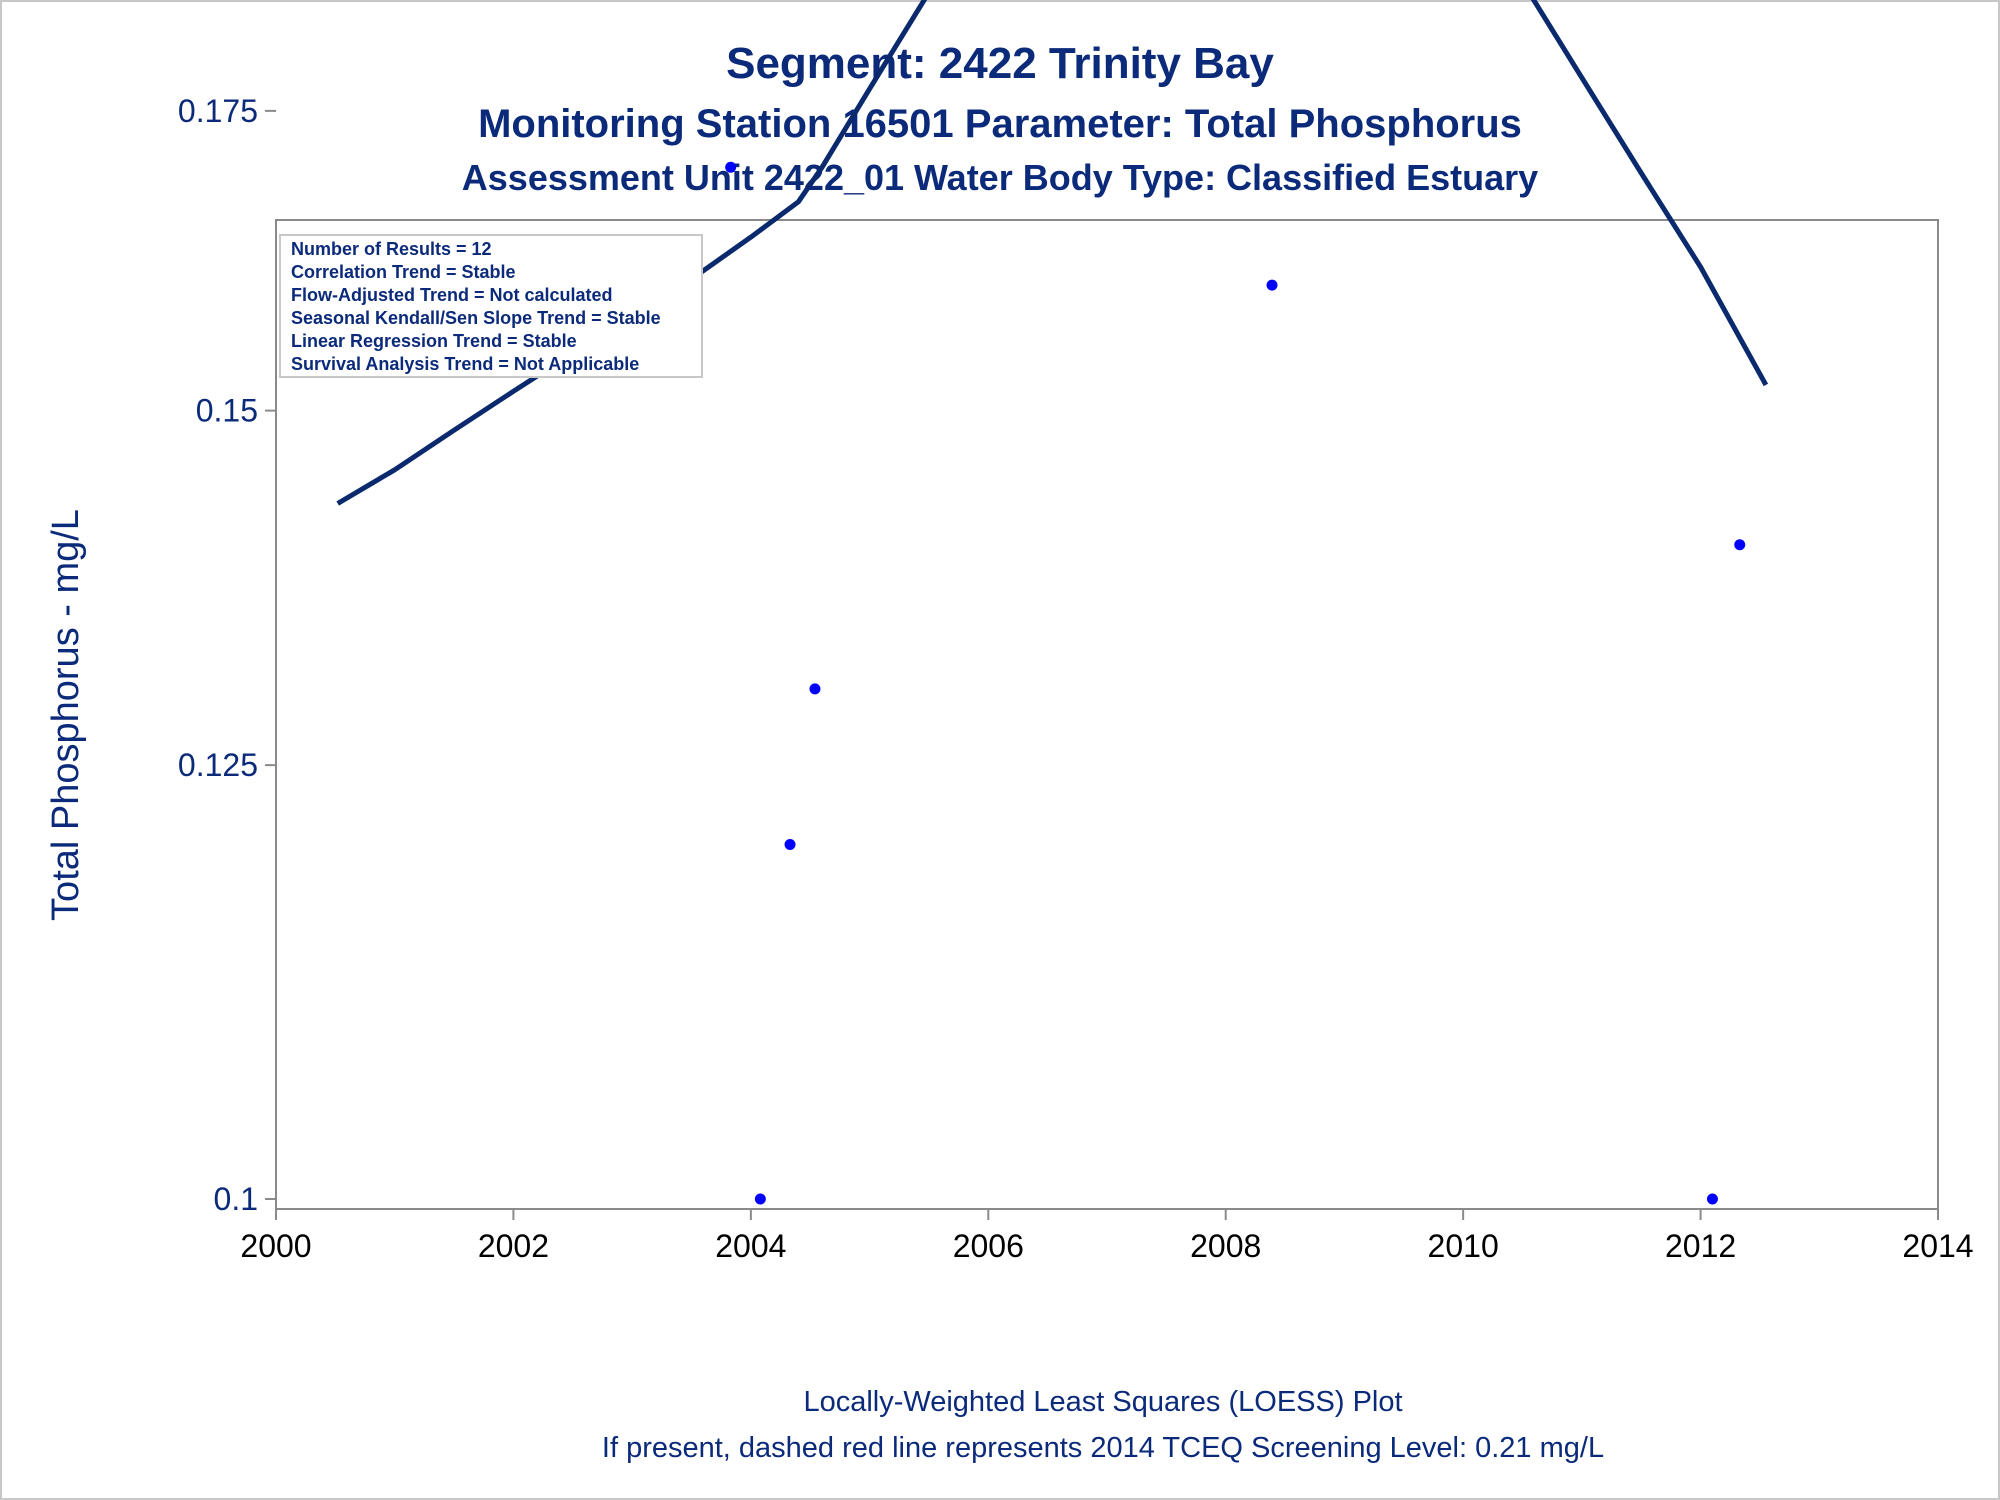 Image resolution: width=2000 pixels, height=1500 pixels. What do you see at coordinates (1700, 1246) in the screenshot?
I see `x-tick-label: 2012` at bounding box center [1700, 1246].